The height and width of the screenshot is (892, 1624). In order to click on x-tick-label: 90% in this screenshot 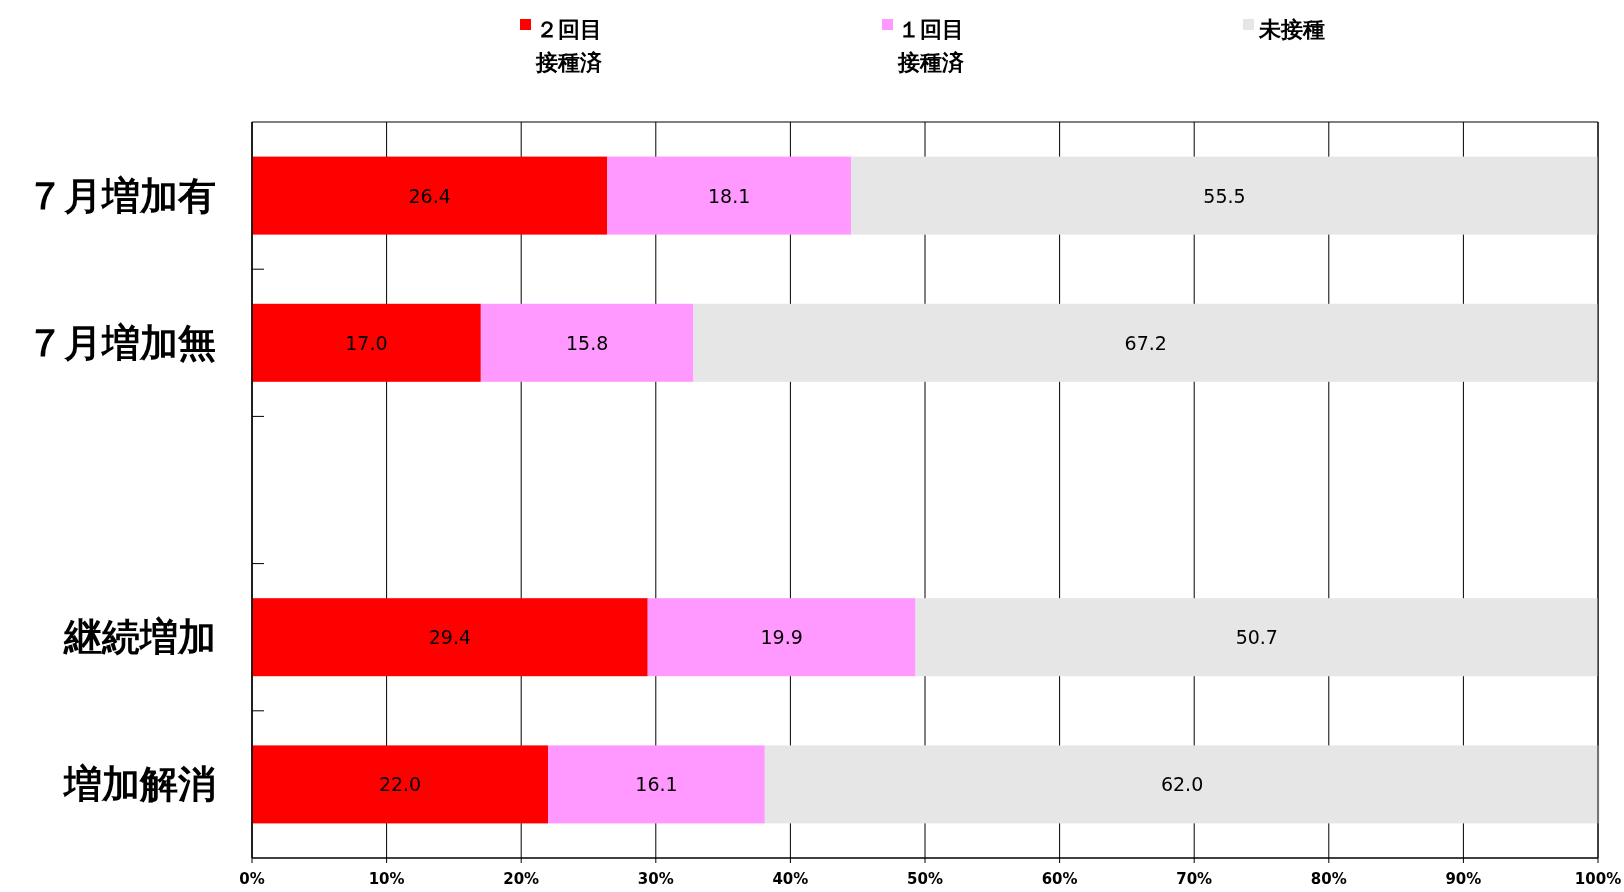, I will do `click(1463, 879)`.